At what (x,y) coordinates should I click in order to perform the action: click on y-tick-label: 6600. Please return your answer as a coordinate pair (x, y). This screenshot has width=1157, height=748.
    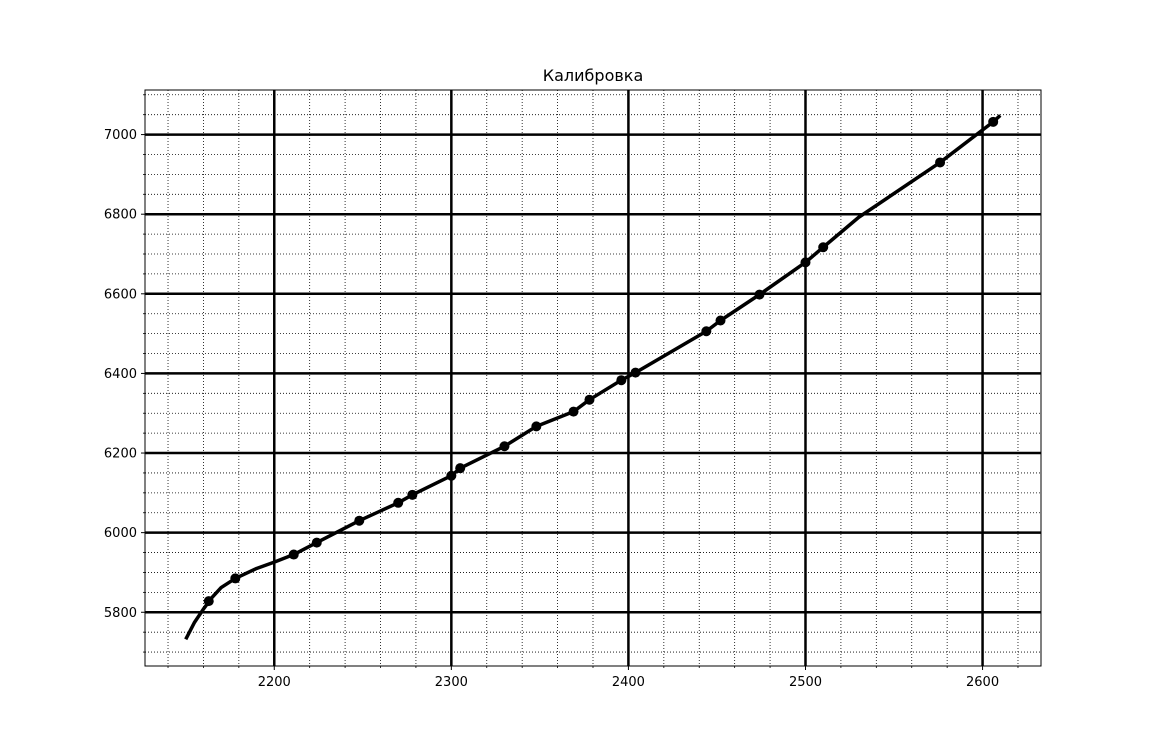
    Looking at the image, I should click on (120, 294).